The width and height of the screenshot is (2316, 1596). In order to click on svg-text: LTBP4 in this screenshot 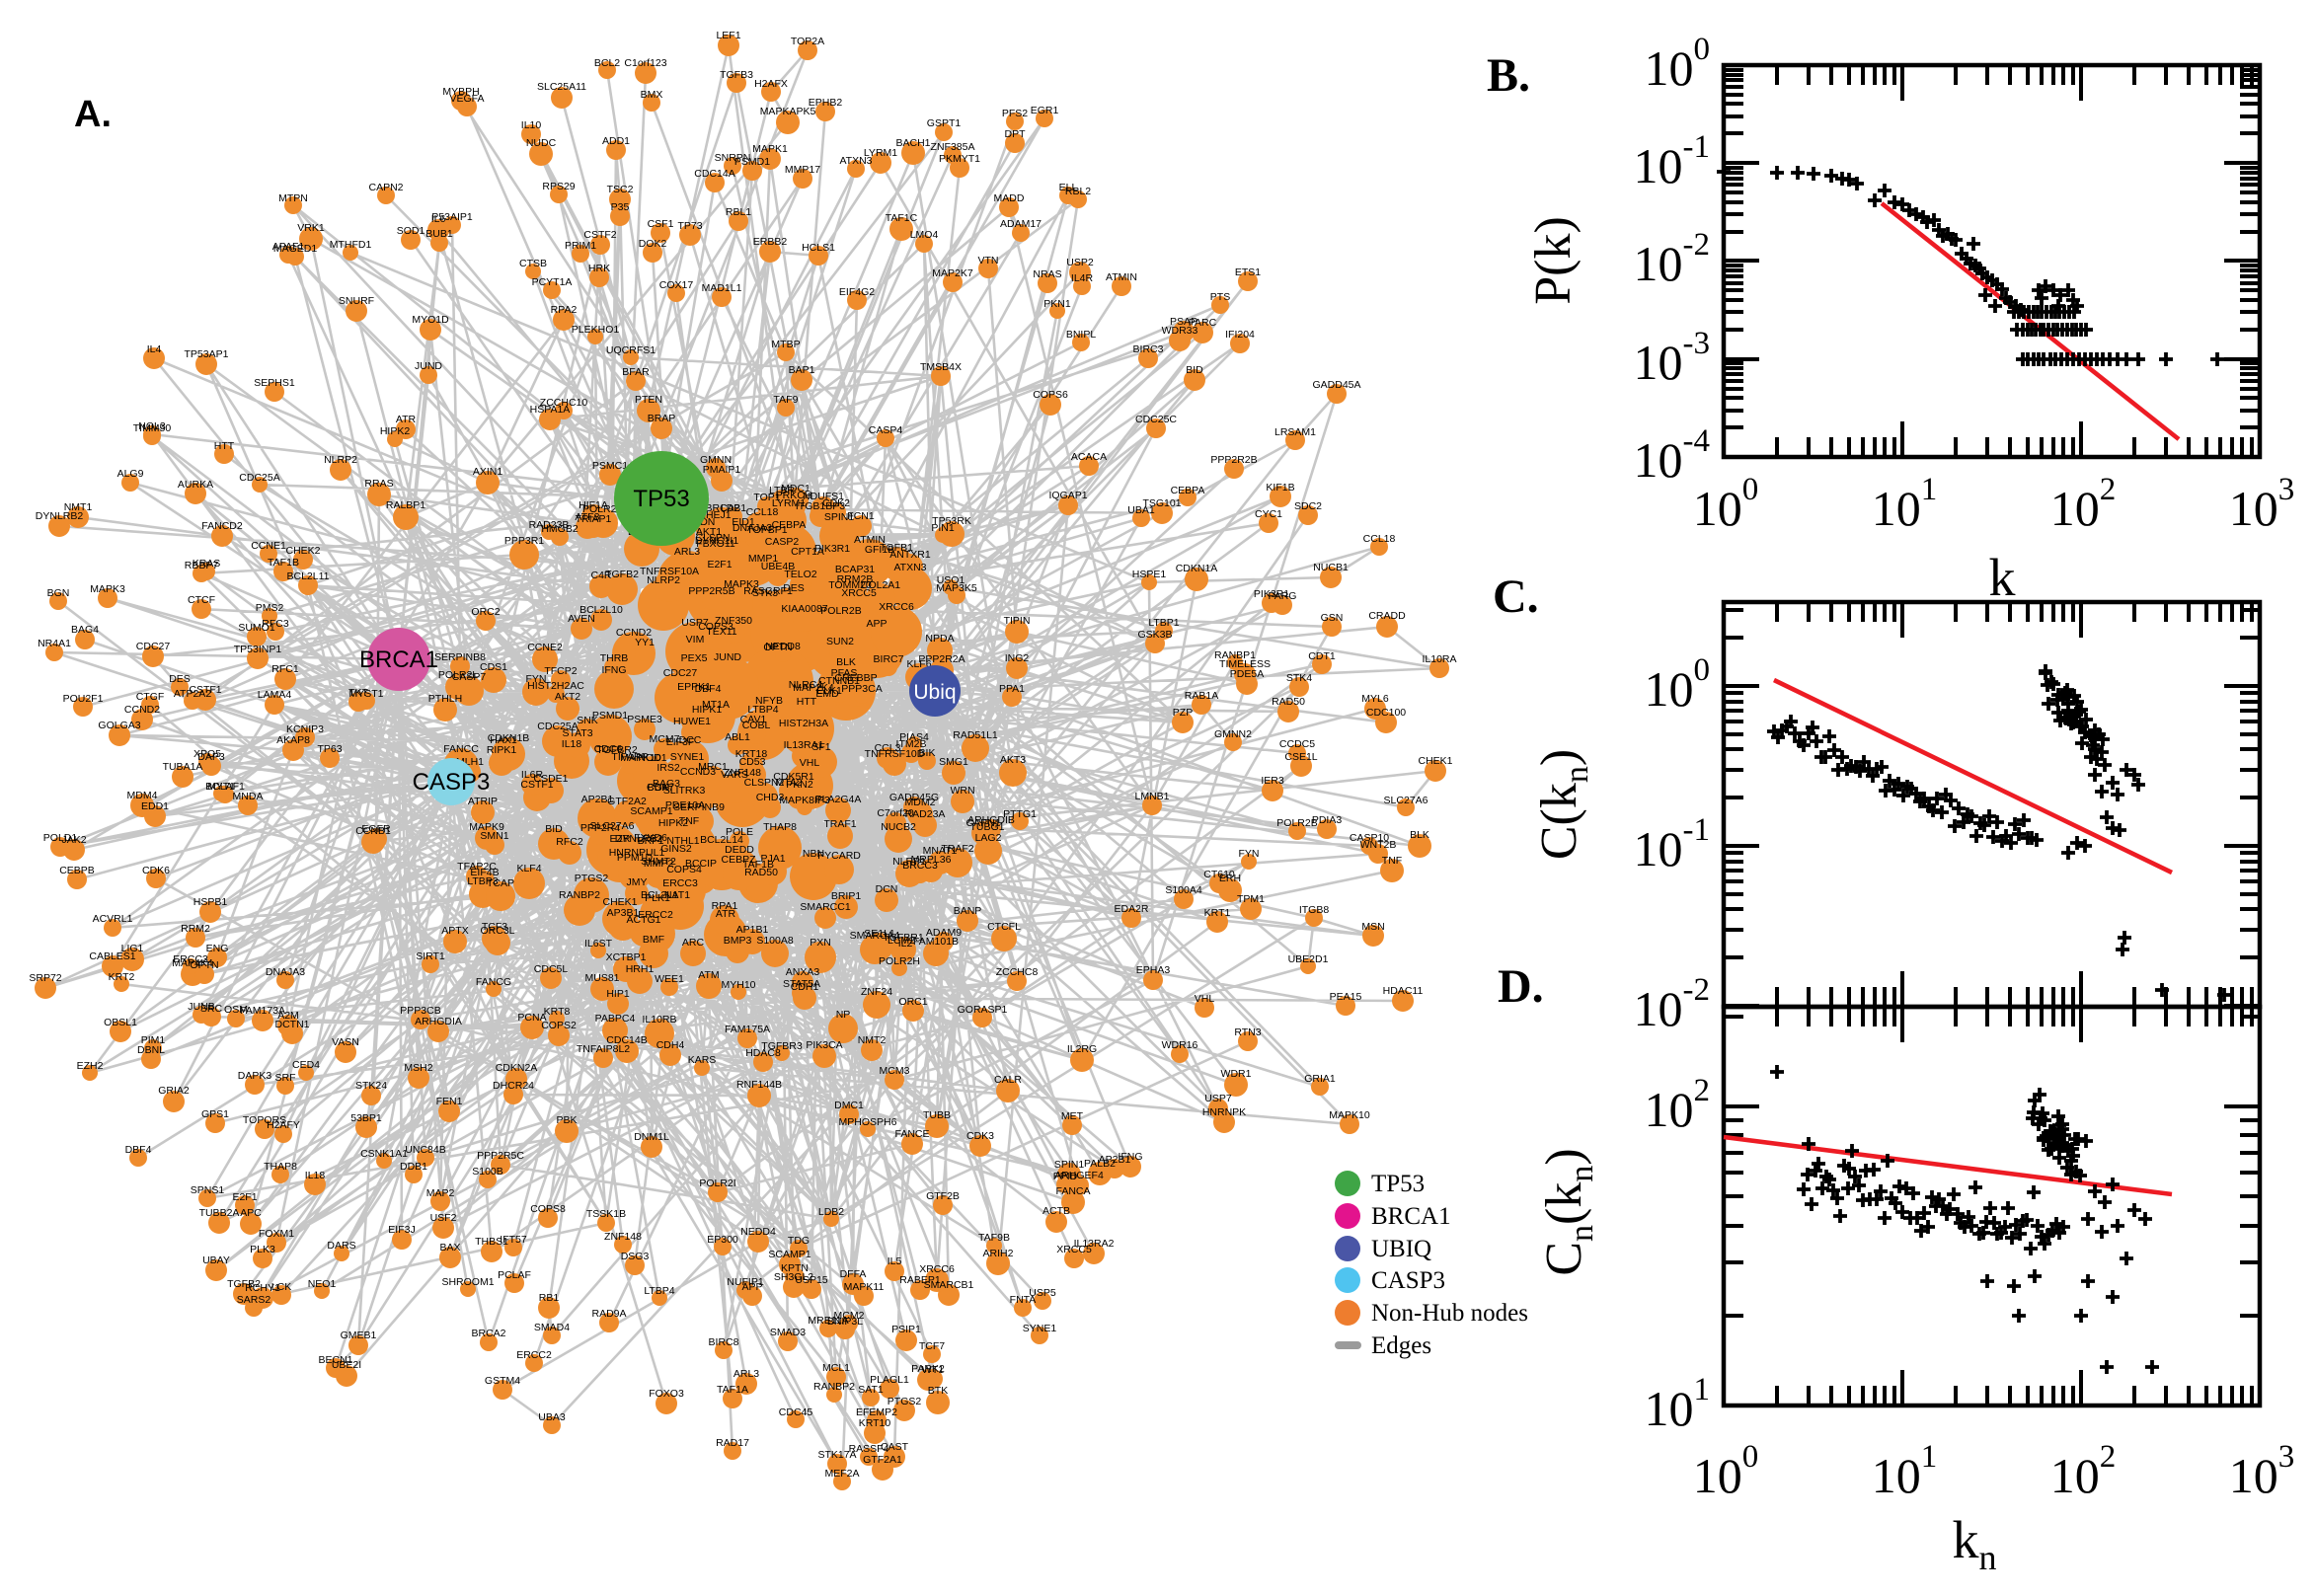, I will do `click(659, 1291)`.